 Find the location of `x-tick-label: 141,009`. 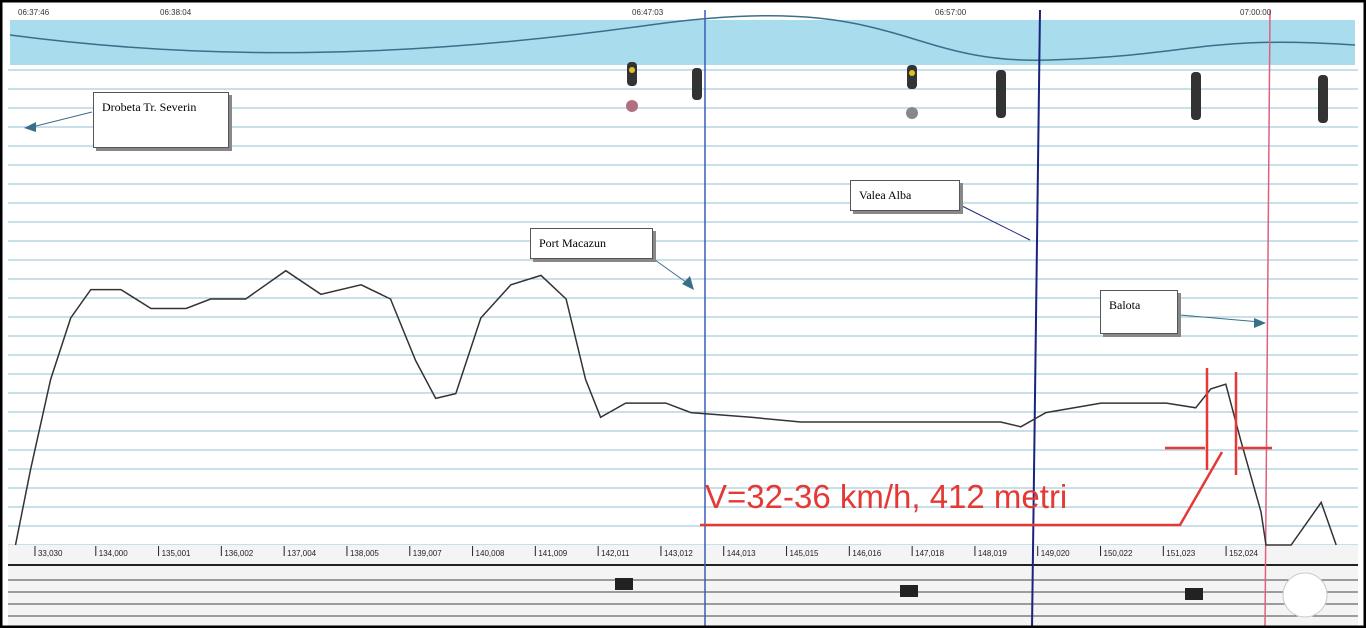

x-tick-label: 141,009 is located at coordinates (552, 553).